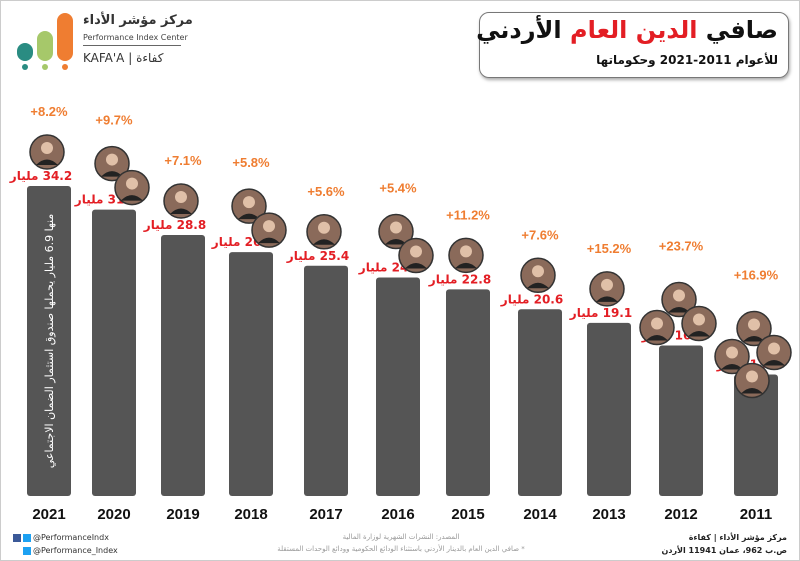  What do you see at coordinates (680, 514) in the screenshot?
I see `year-label: 2012` at bounding box center [680, 514].